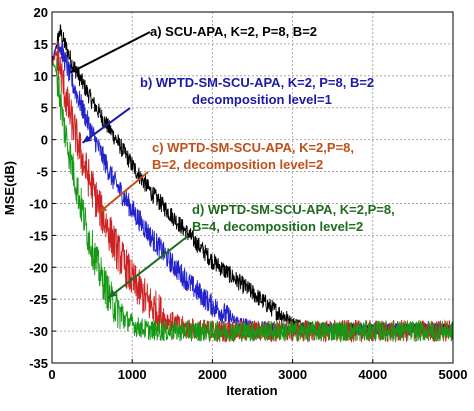 The height and width of the screenshot is (411, 474). I want to click on annotation-a-arrow, so click(110, 52).